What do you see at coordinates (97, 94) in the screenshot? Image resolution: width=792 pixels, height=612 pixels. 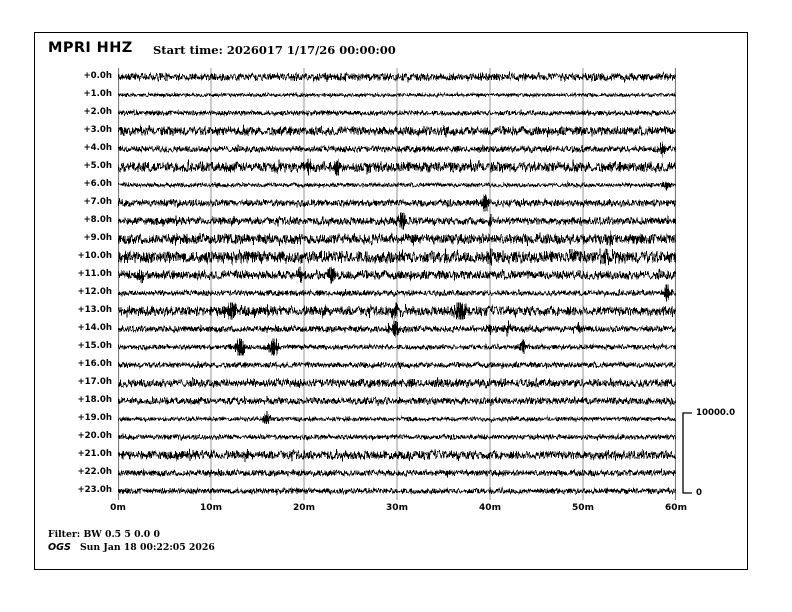 I see `y-axis-tick-label: +1.0h` at bounding box center [97, 94].